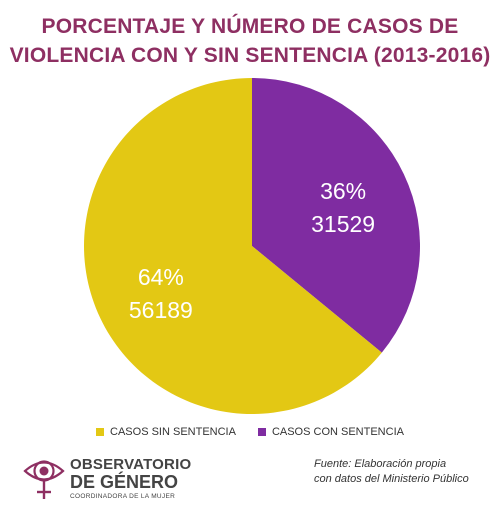 The image size is (500, 532). I want to click on legend-item-con-sentencia: CASOS CON SENTENCIA, so click(330, 432).